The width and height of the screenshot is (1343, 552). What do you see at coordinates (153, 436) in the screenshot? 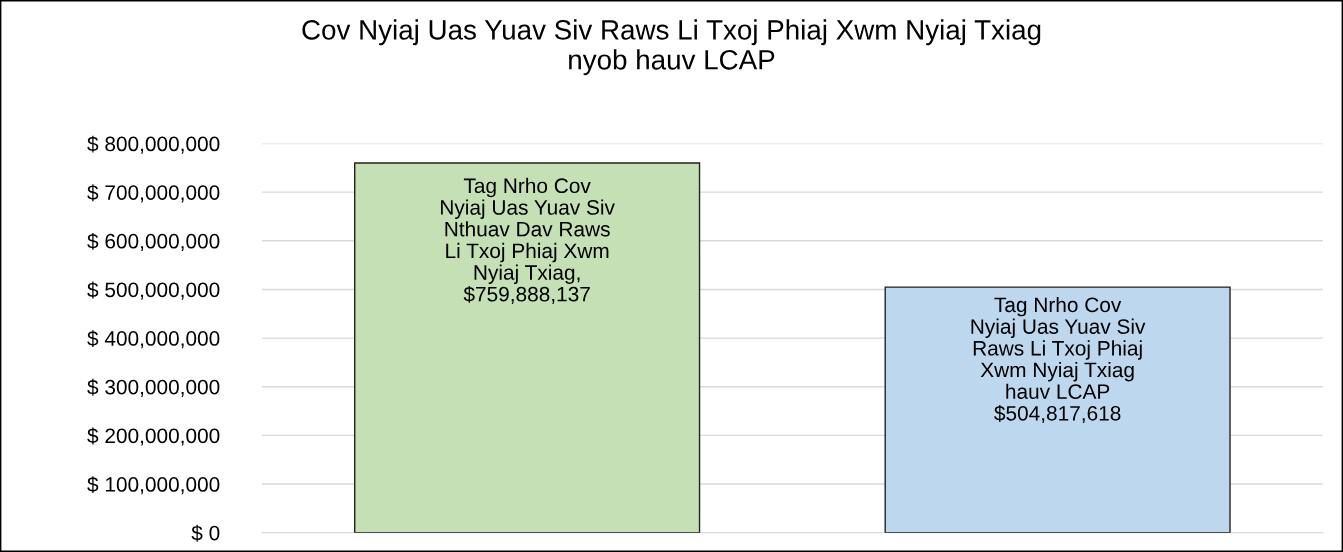
I see `y-tick-label: $ 200,000,000` at bounding box center [153, 436].